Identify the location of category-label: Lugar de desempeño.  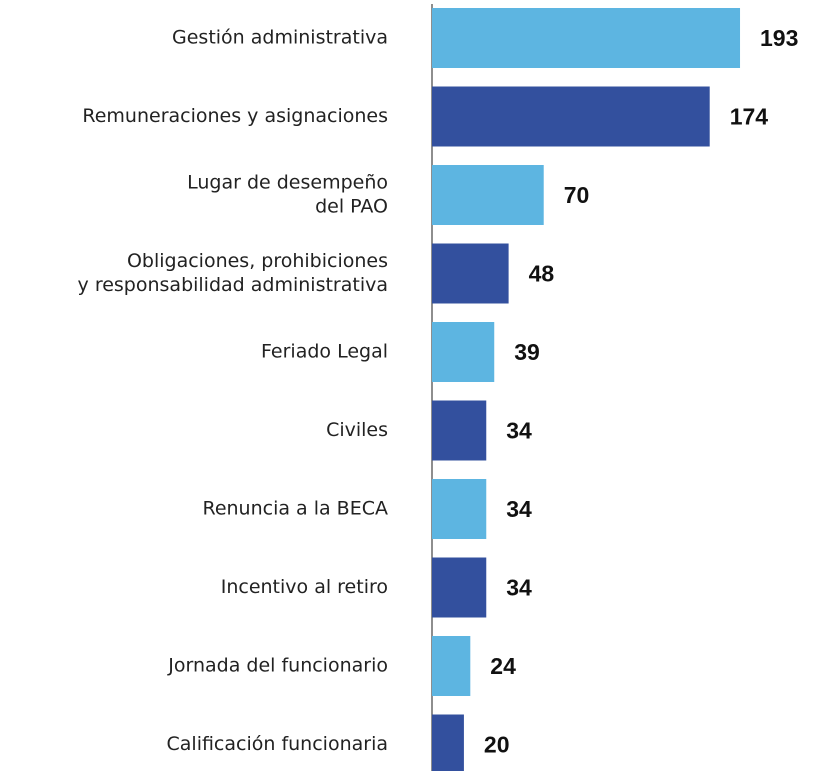
(287, 183).